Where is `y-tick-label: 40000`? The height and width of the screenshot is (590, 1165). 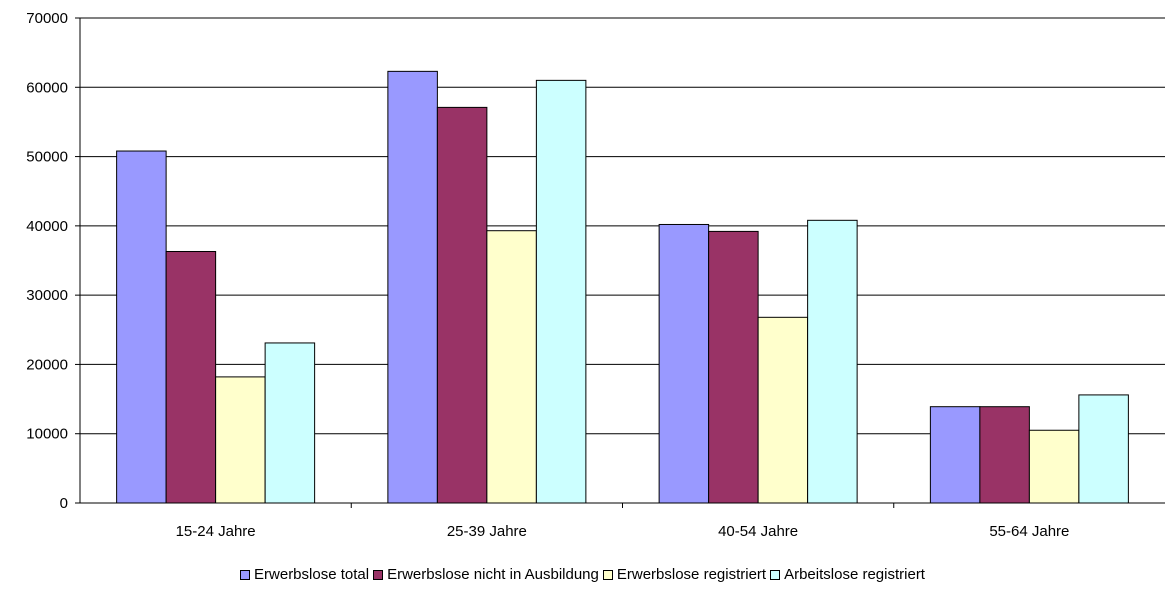 y-tick-label: 40000 is located at coordinates (47, 226).